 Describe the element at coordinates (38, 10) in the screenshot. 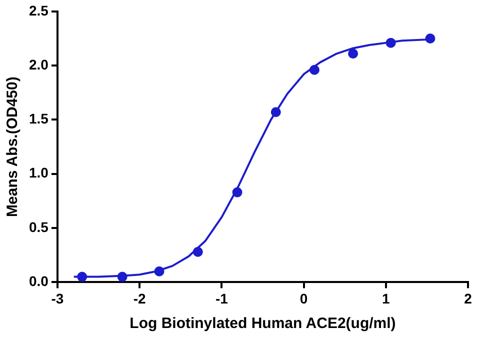

I see `y-tick-label: 2.5` at that location.